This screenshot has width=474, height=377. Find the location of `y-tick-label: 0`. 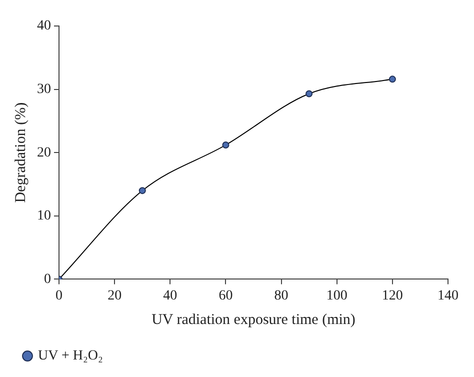

y-tick-label: 0 is located at coordinates (47, 279).